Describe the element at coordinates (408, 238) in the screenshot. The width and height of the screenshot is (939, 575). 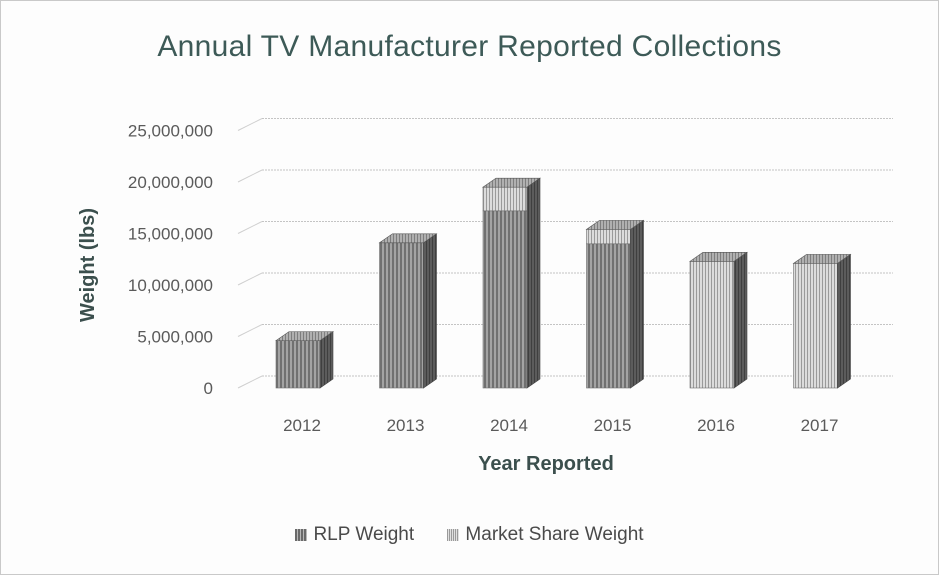
I see `bar-top-2013` at that location.